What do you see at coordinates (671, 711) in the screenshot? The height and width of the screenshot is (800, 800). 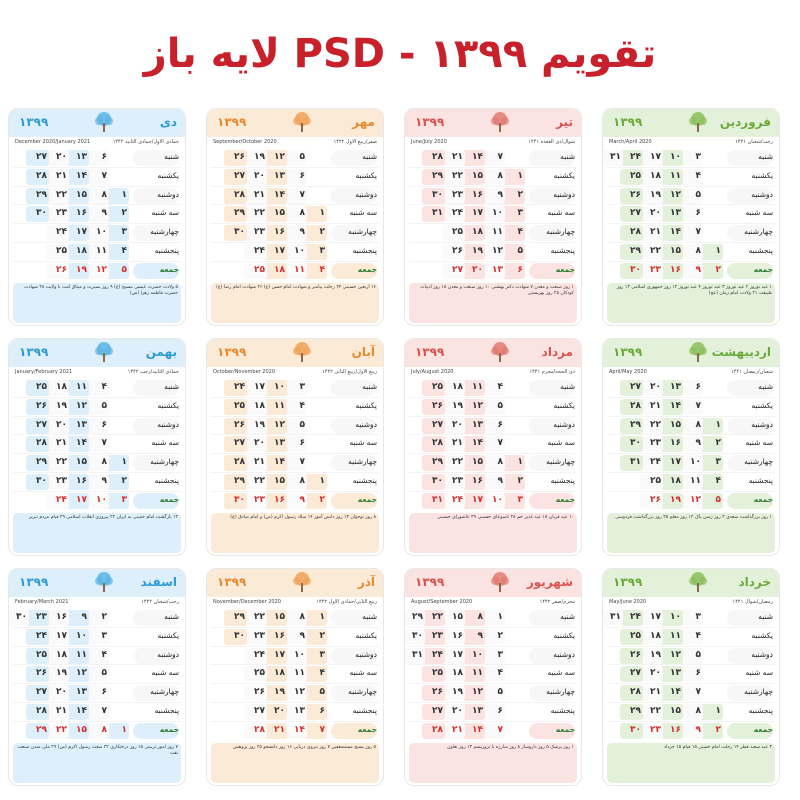 I see `day-cell: ۱۵` at bounding box center [671, 711].